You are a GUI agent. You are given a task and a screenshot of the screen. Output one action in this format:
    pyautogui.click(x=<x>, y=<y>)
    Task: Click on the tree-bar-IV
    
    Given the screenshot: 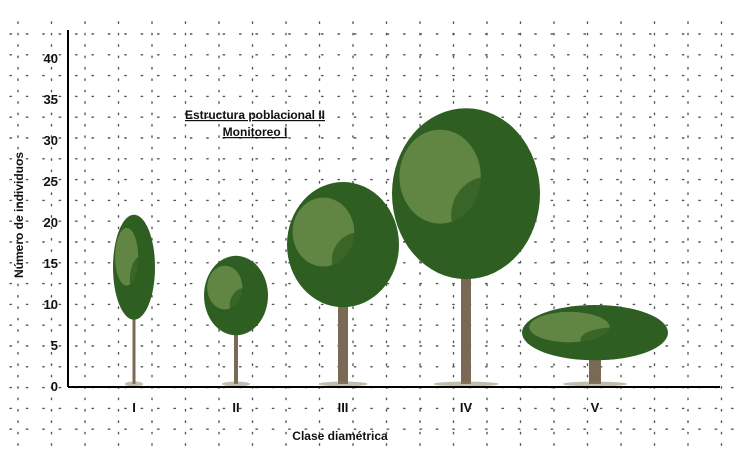 What is the action you would take?
    pyautogui.click(x=466, y=247)
    